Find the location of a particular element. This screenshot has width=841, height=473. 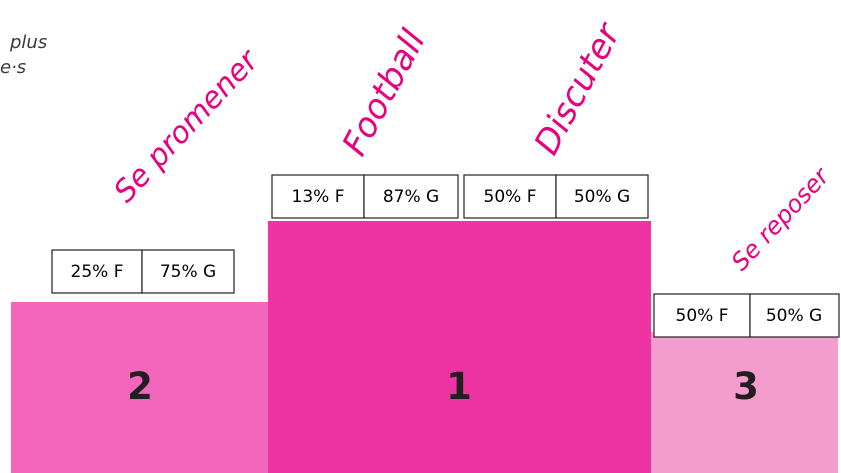

share-box-1-male is located at coordinates (411, 196).